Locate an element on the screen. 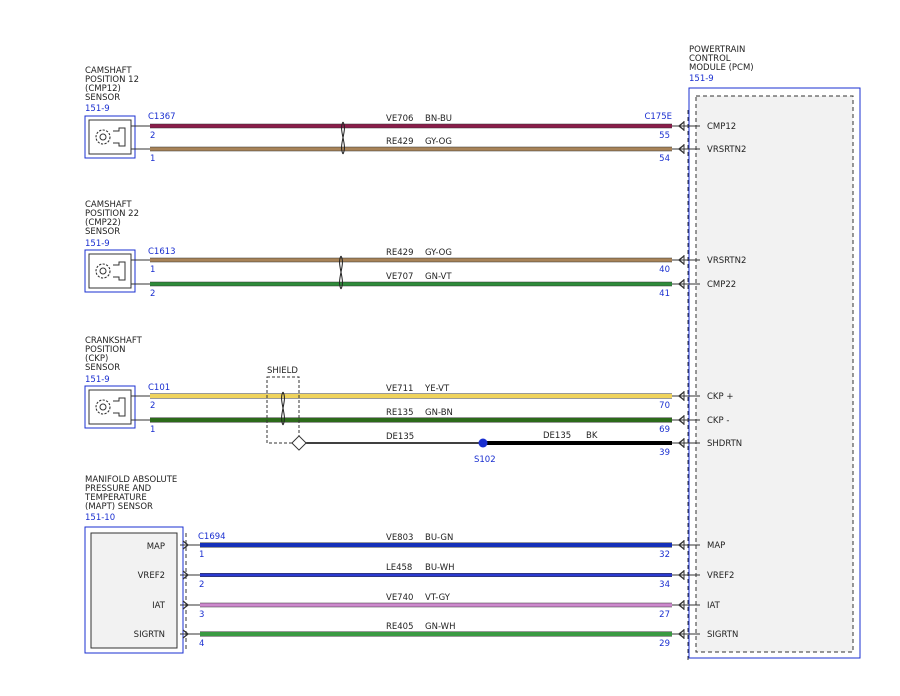  pcm-connector-id: C175E is located at coordinates (658, 117).